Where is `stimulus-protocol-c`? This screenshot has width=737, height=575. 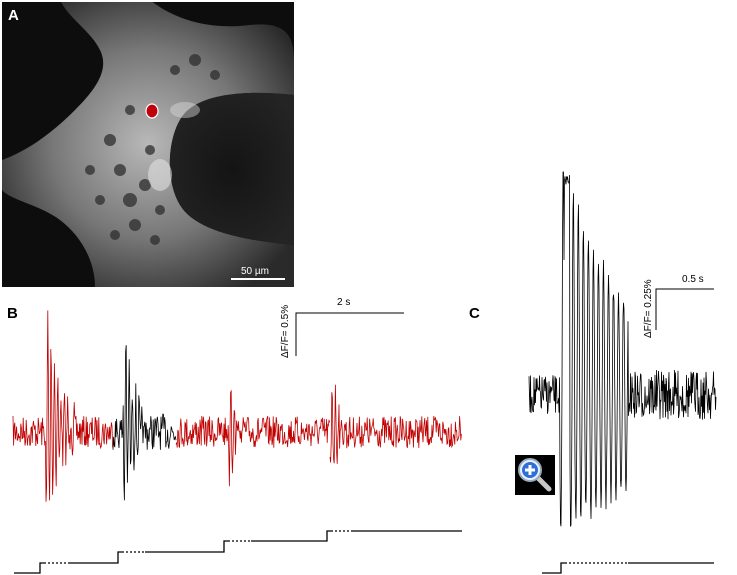
stimulus-protocol-c is located at coordinates (628, 568).